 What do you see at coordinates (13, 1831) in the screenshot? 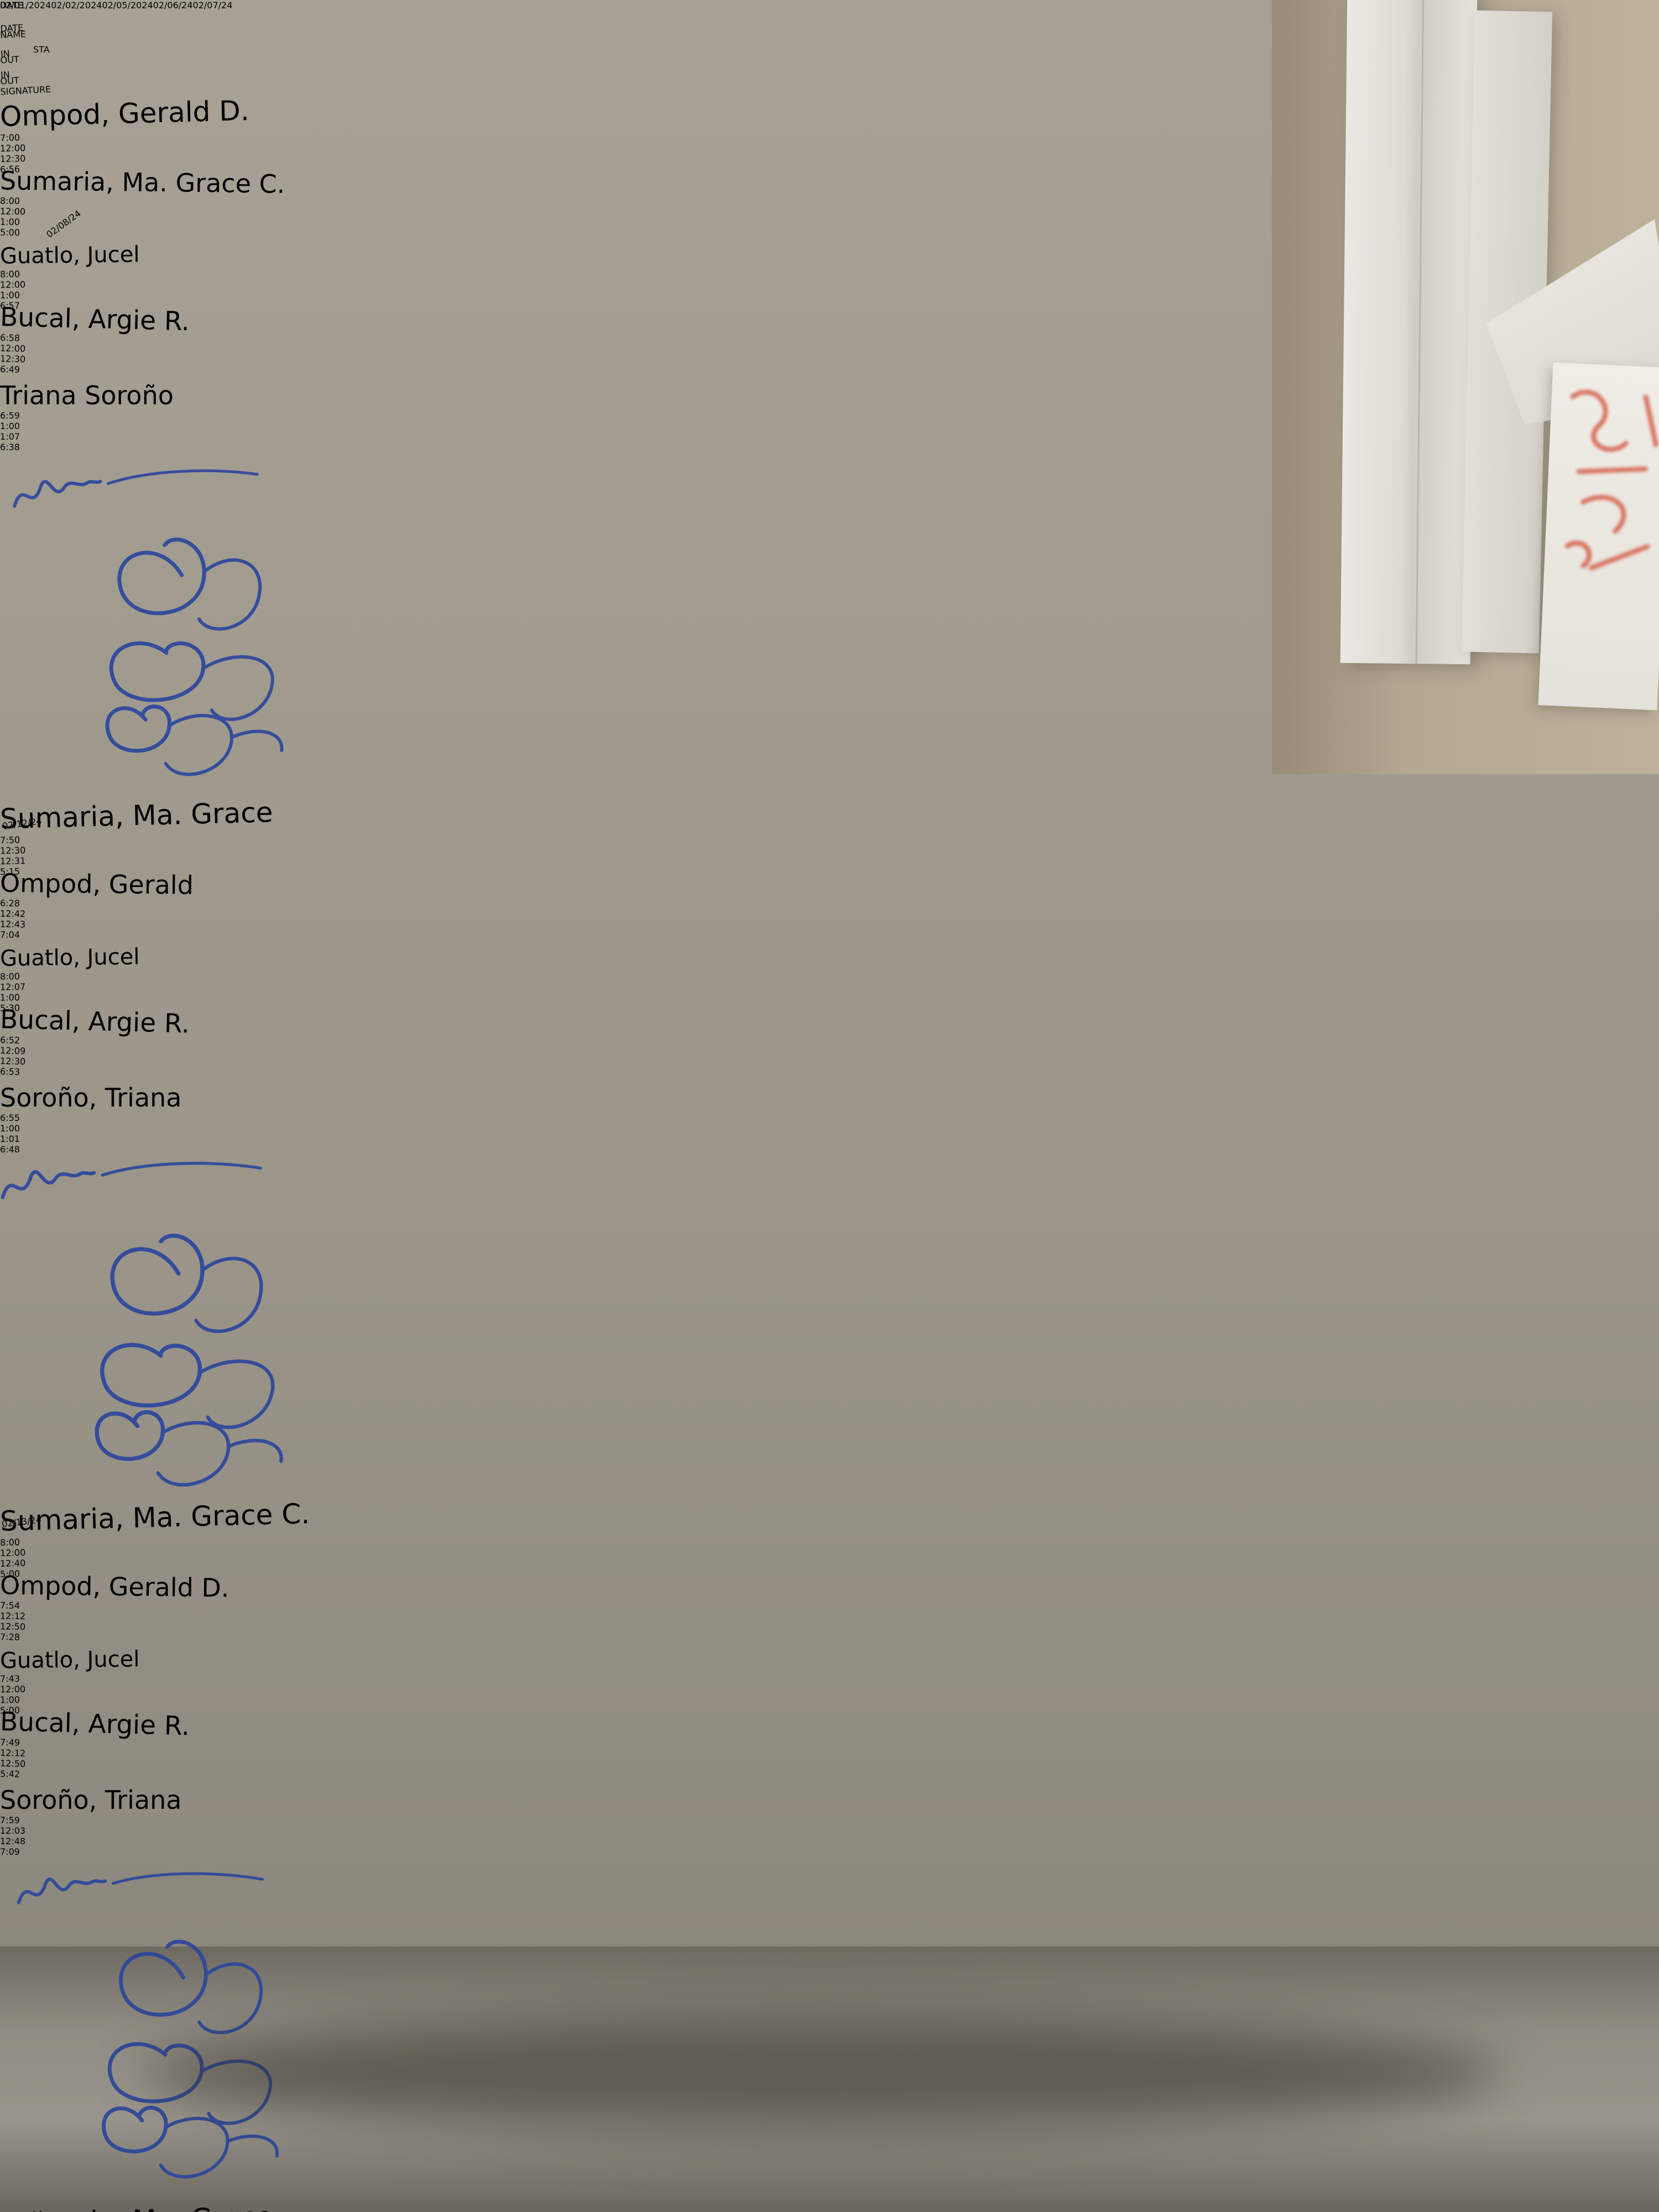
I see `time-out-1: 12:03` at bounding box center [13, 1831].